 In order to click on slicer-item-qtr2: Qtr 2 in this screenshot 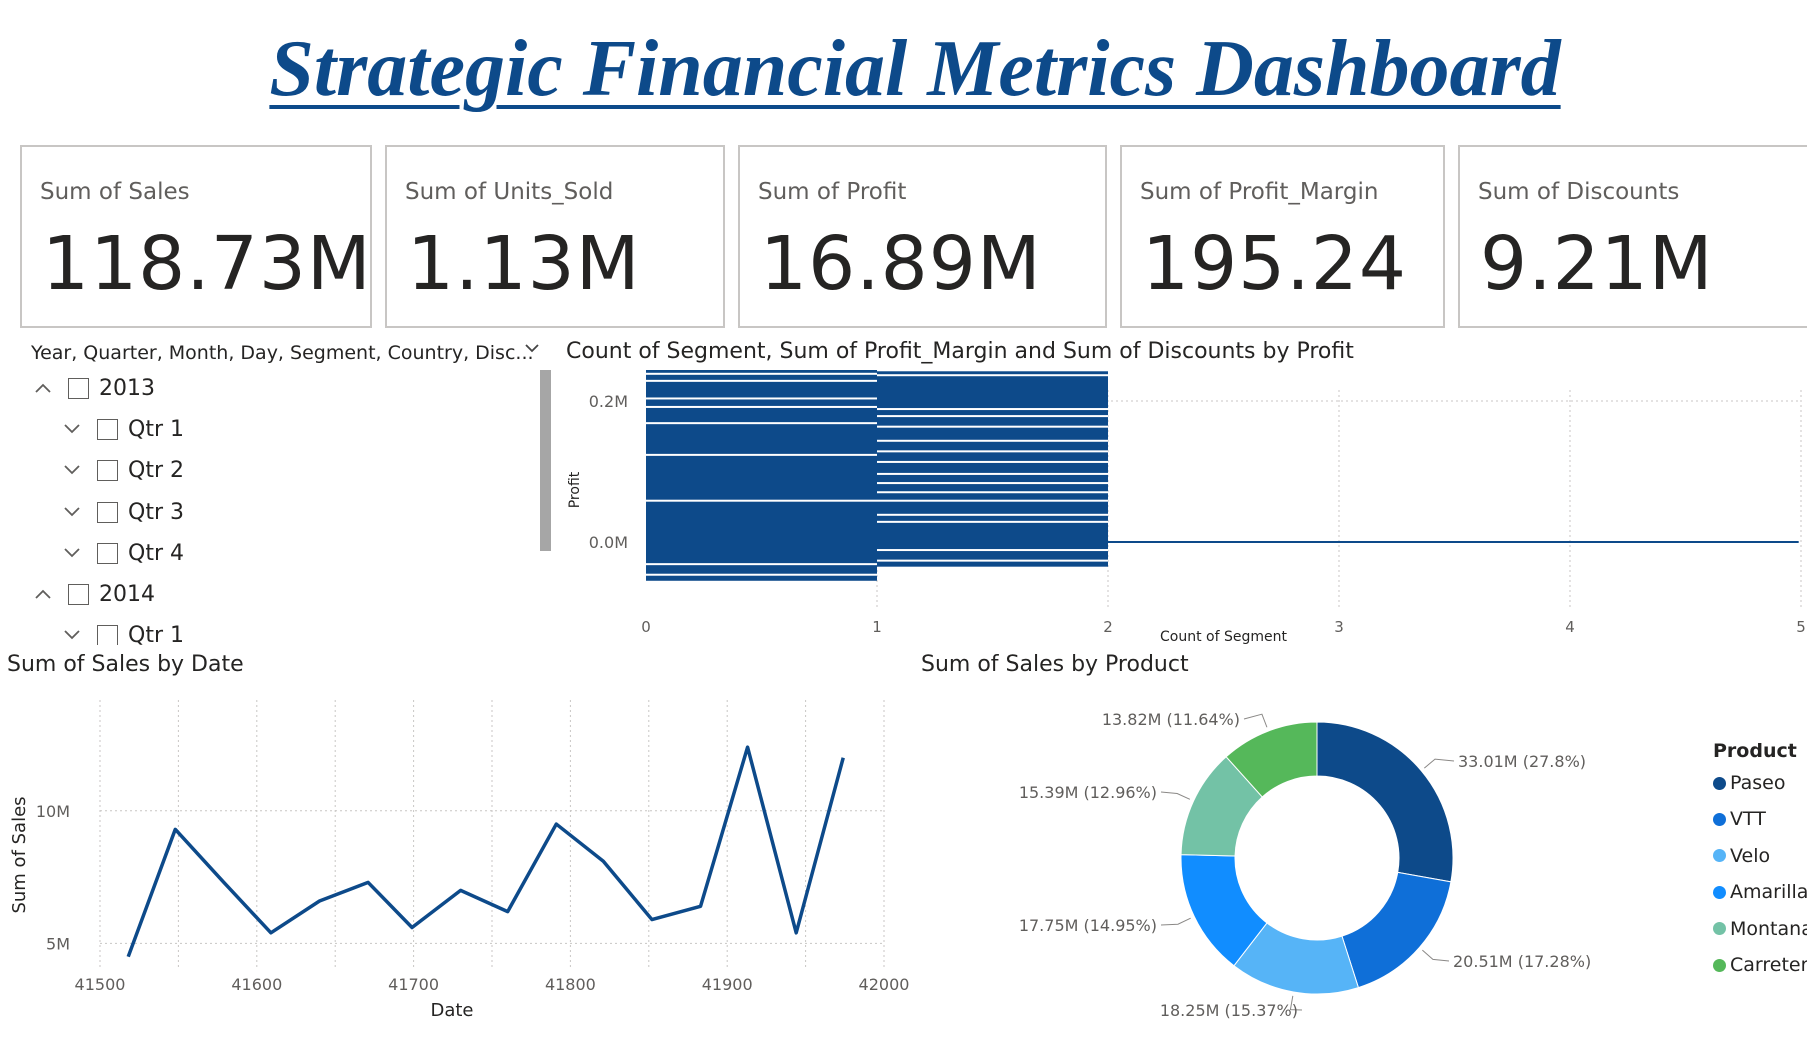, I will do `click(122, 470)`.